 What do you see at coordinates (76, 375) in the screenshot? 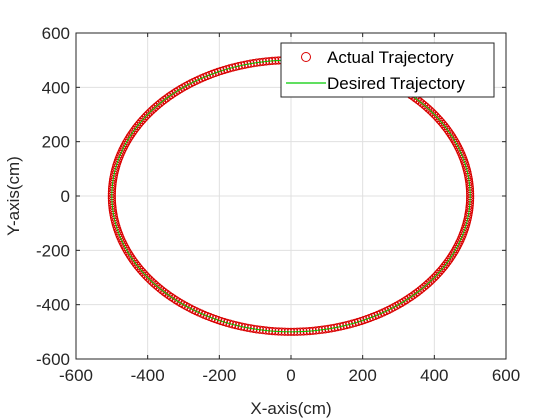
I see `x-tick-label: -600` at bounding box center [76, 375].